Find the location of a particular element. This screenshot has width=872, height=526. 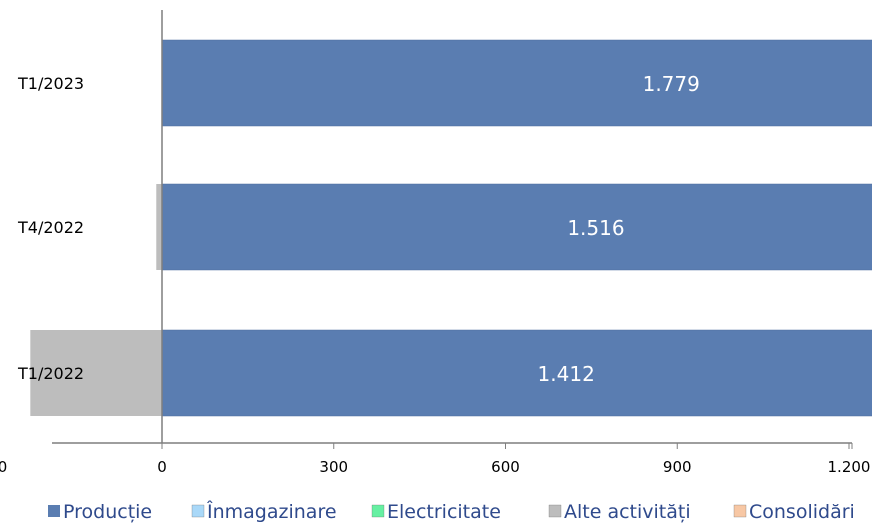

data-label-productie-t4-2022: 1.516 is located at coordinates (595, 228).